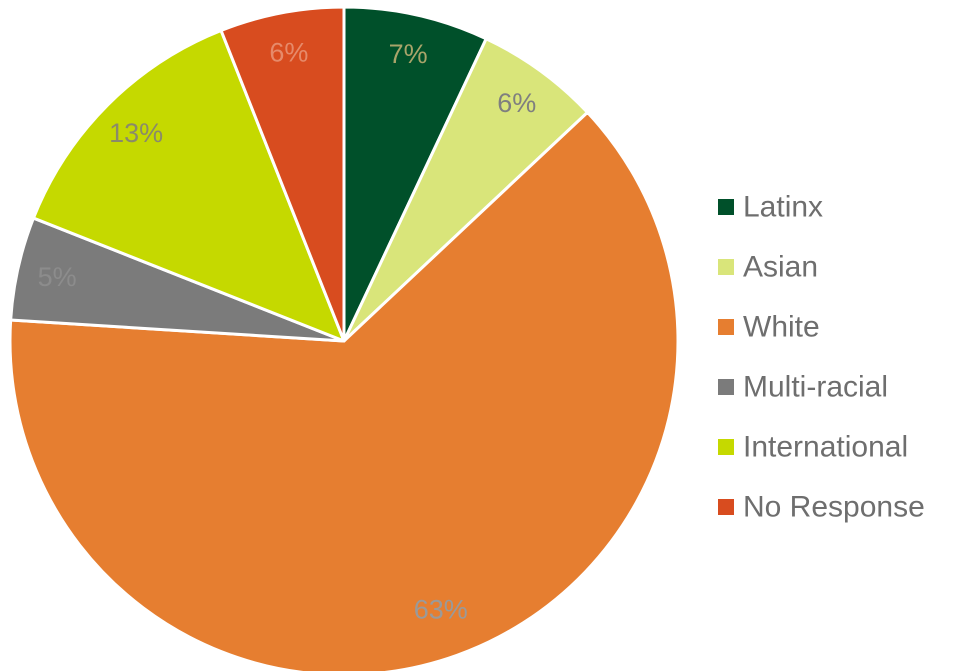  What do you see at coordinates (288, 52) in the screenshot?
I see `slice-label-no-response: 6%` at bounding box center [288, 52].